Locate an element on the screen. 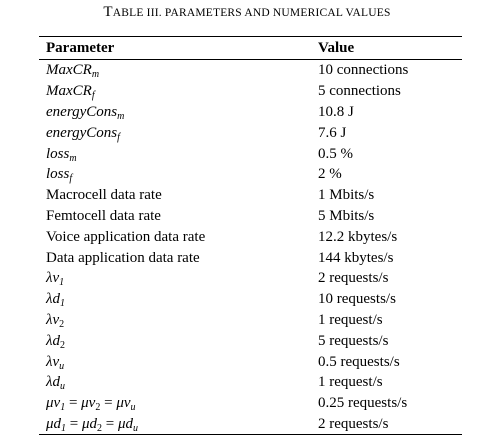 The width and height of the screenshot is (494, 448). parameter-cell: lossm is located at coordinates (175, 153).